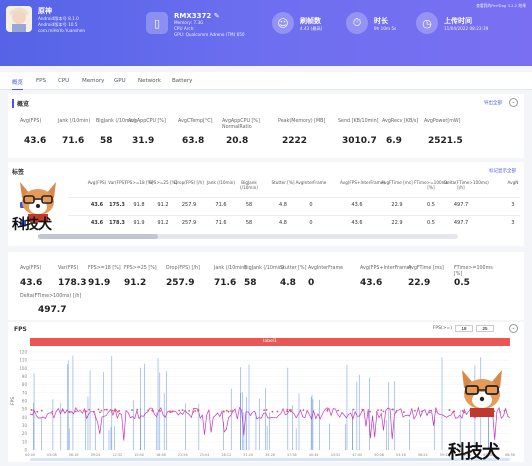 This screenshot has width=532, height=466. Describe the element at coordinates (400, 121) in the screenshot. I see `metric-label: AvgRecv [KB/s]` at that location.